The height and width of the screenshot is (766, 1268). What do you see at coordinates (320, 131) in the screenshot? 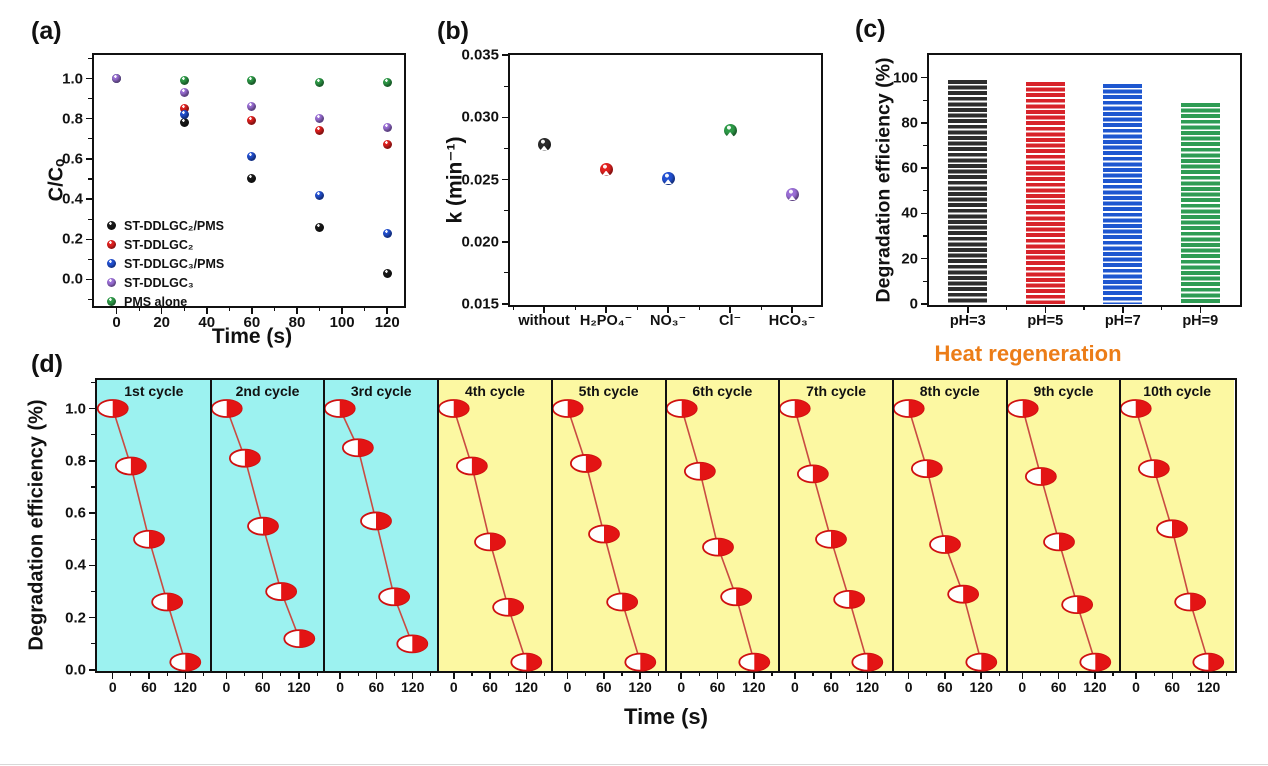
I see `data-point-ST-DDLGC₂` at bounding box center [320, 131].